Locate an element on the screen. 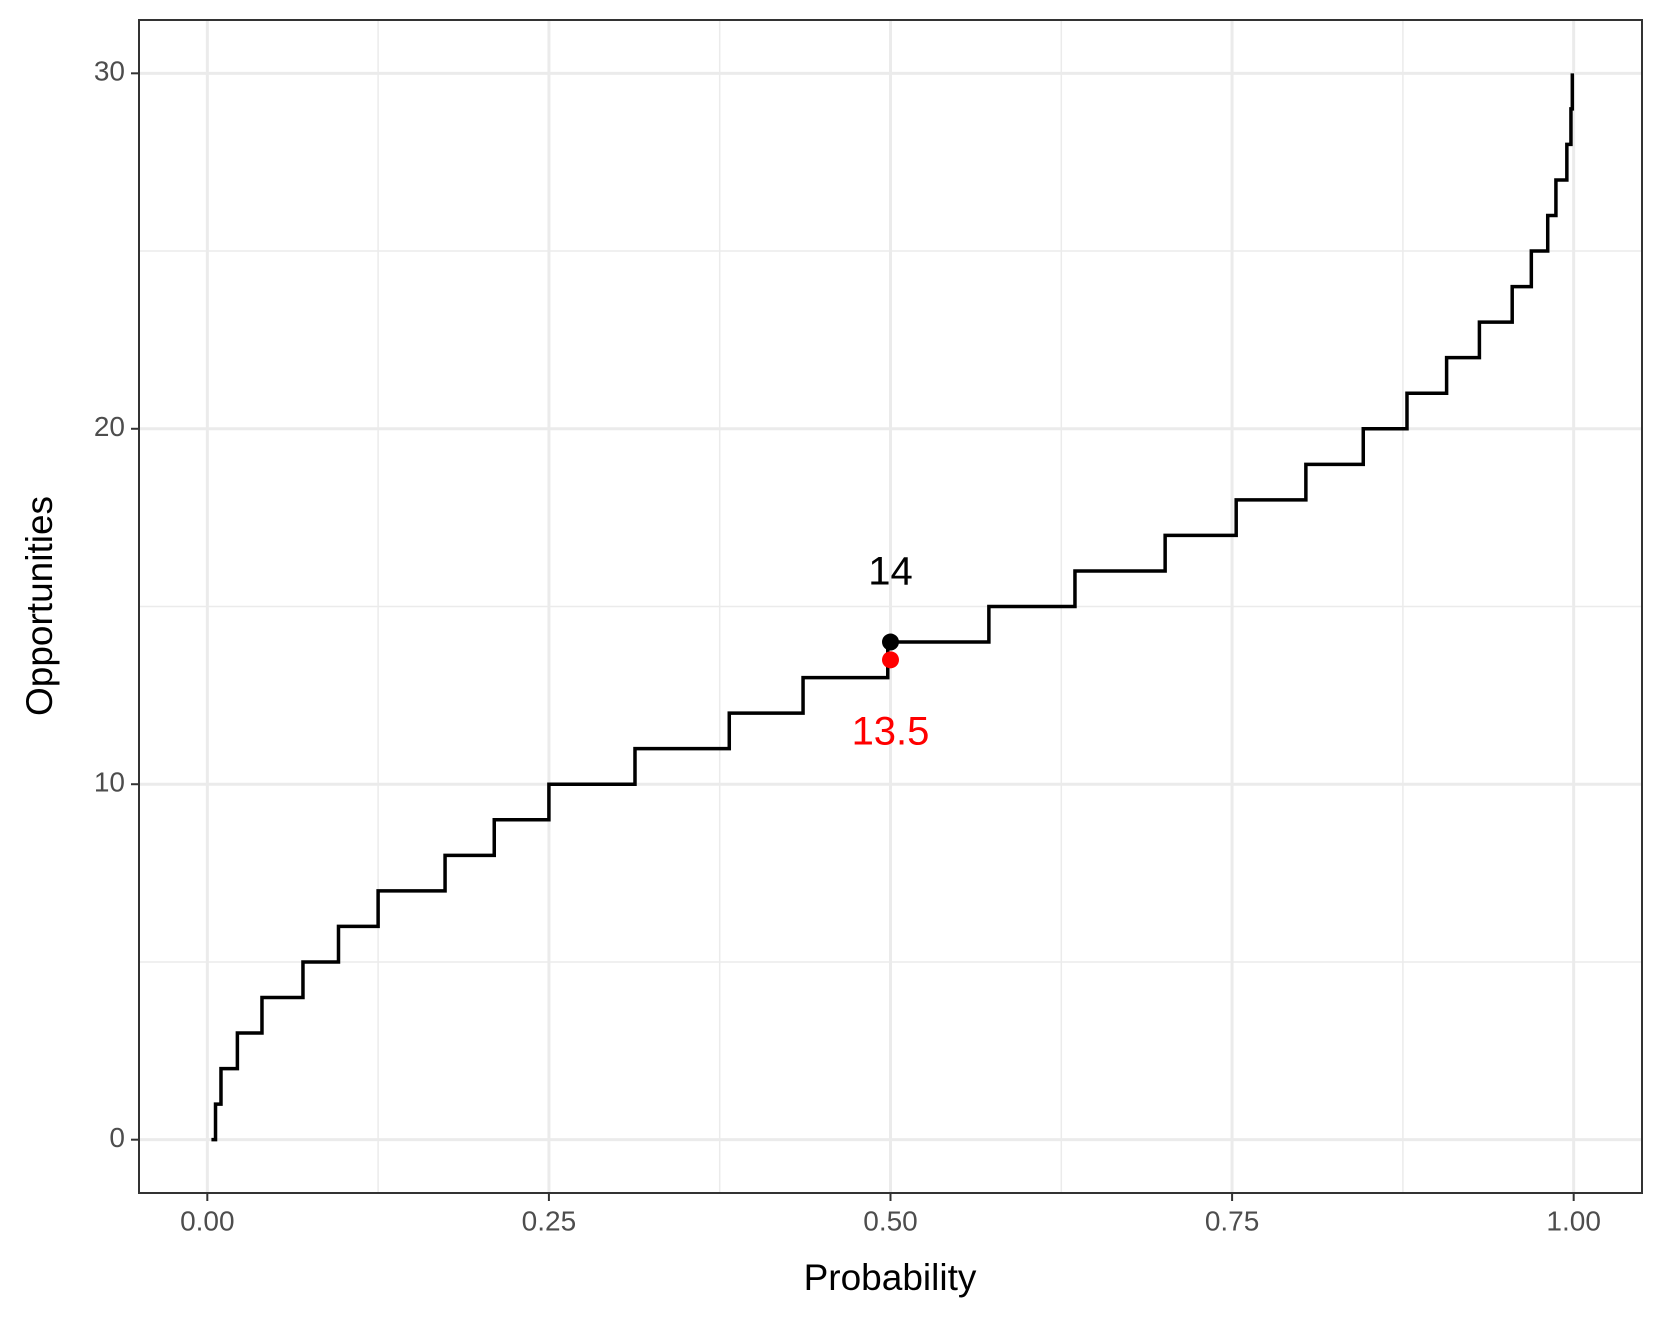 Image resolution: width=1658 pixels, height=1320 pixels. x-tick-label: 0.00 is located at coordinates (207, 1220).